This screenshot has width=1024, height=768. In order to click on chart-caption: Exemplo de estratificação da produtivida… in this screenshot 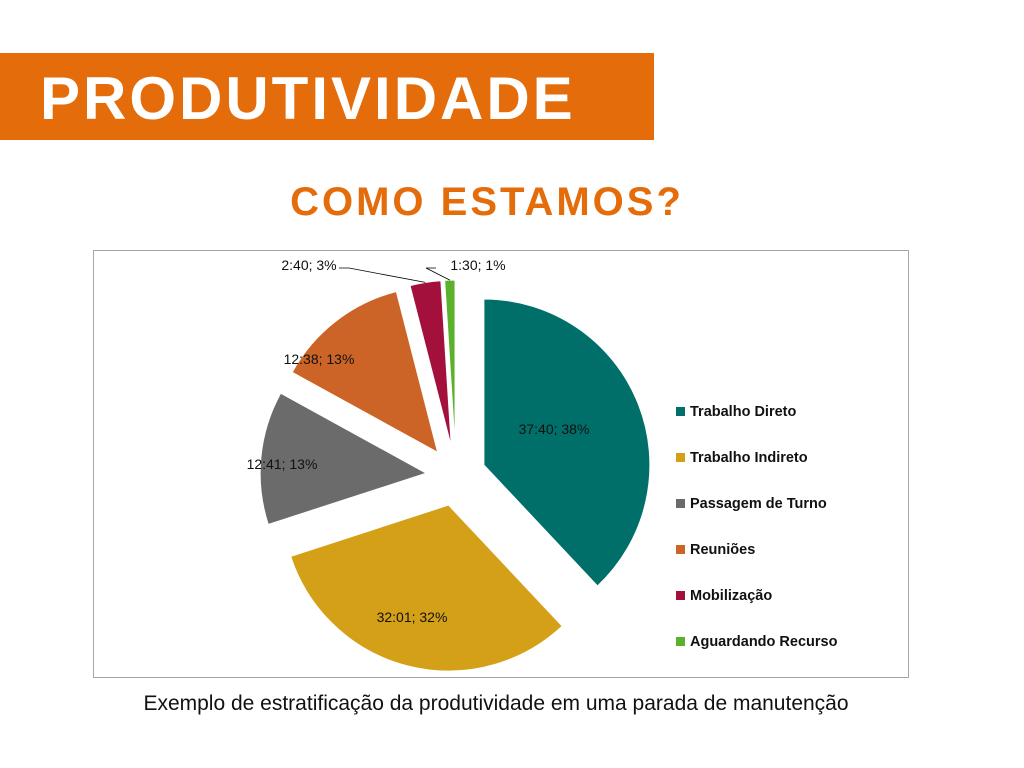, I will do `click(496, 703)`.